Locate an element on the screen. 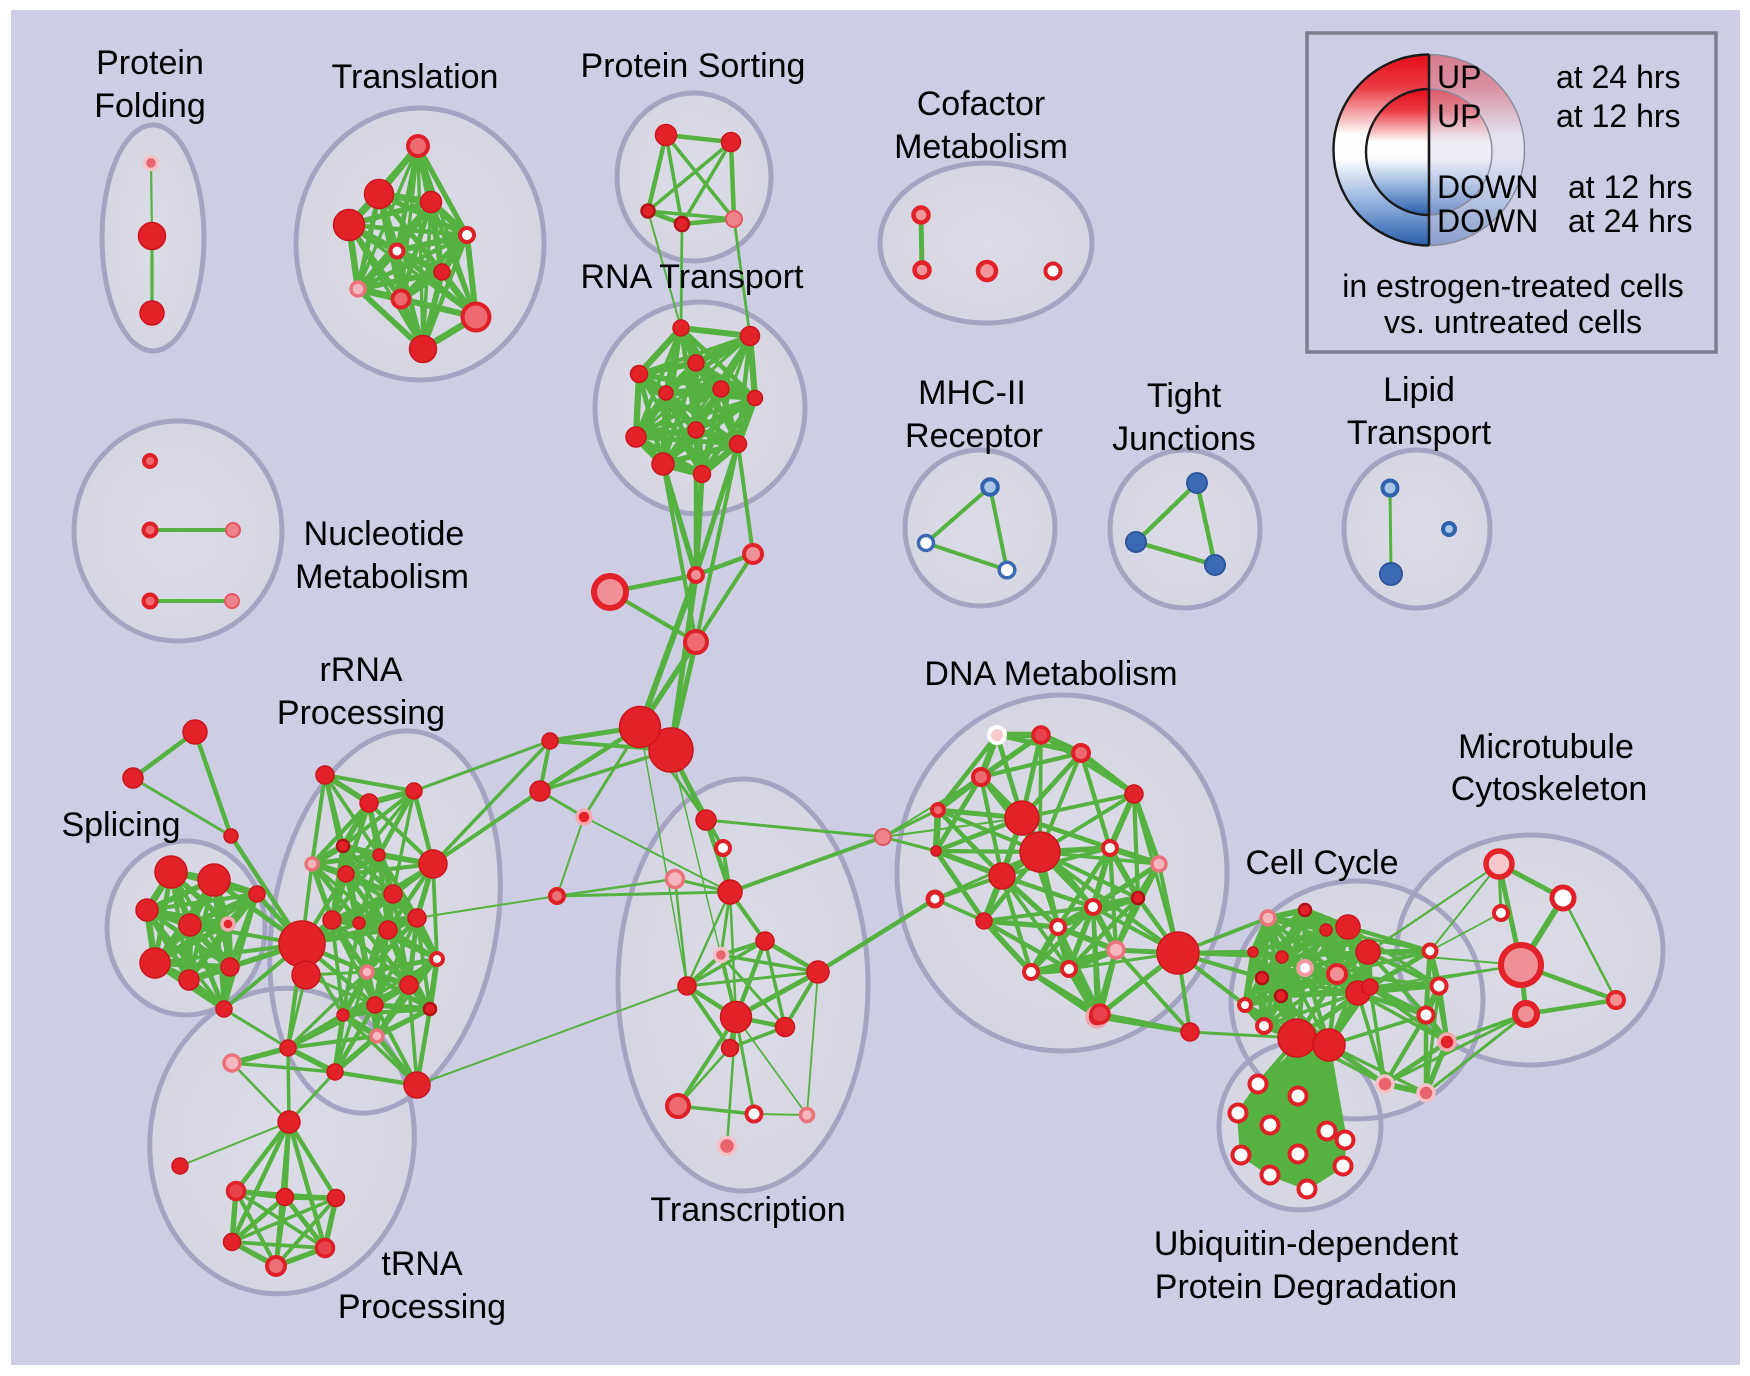 The width and height of the screenshot is (1750, 1376). svg-text: in estrogen-treated cells is located at coordinates (1513, 286).